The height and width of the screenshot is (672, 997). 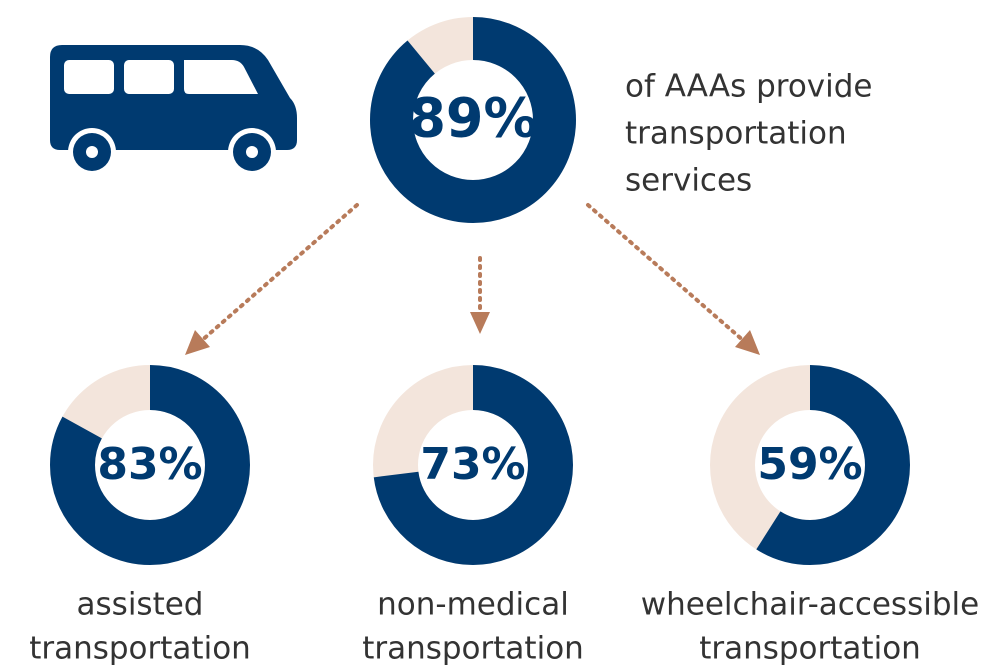 What do you see at coordinates (472, 273) in the screenshot?
I see `arrows` at bounding box center [472, 273].